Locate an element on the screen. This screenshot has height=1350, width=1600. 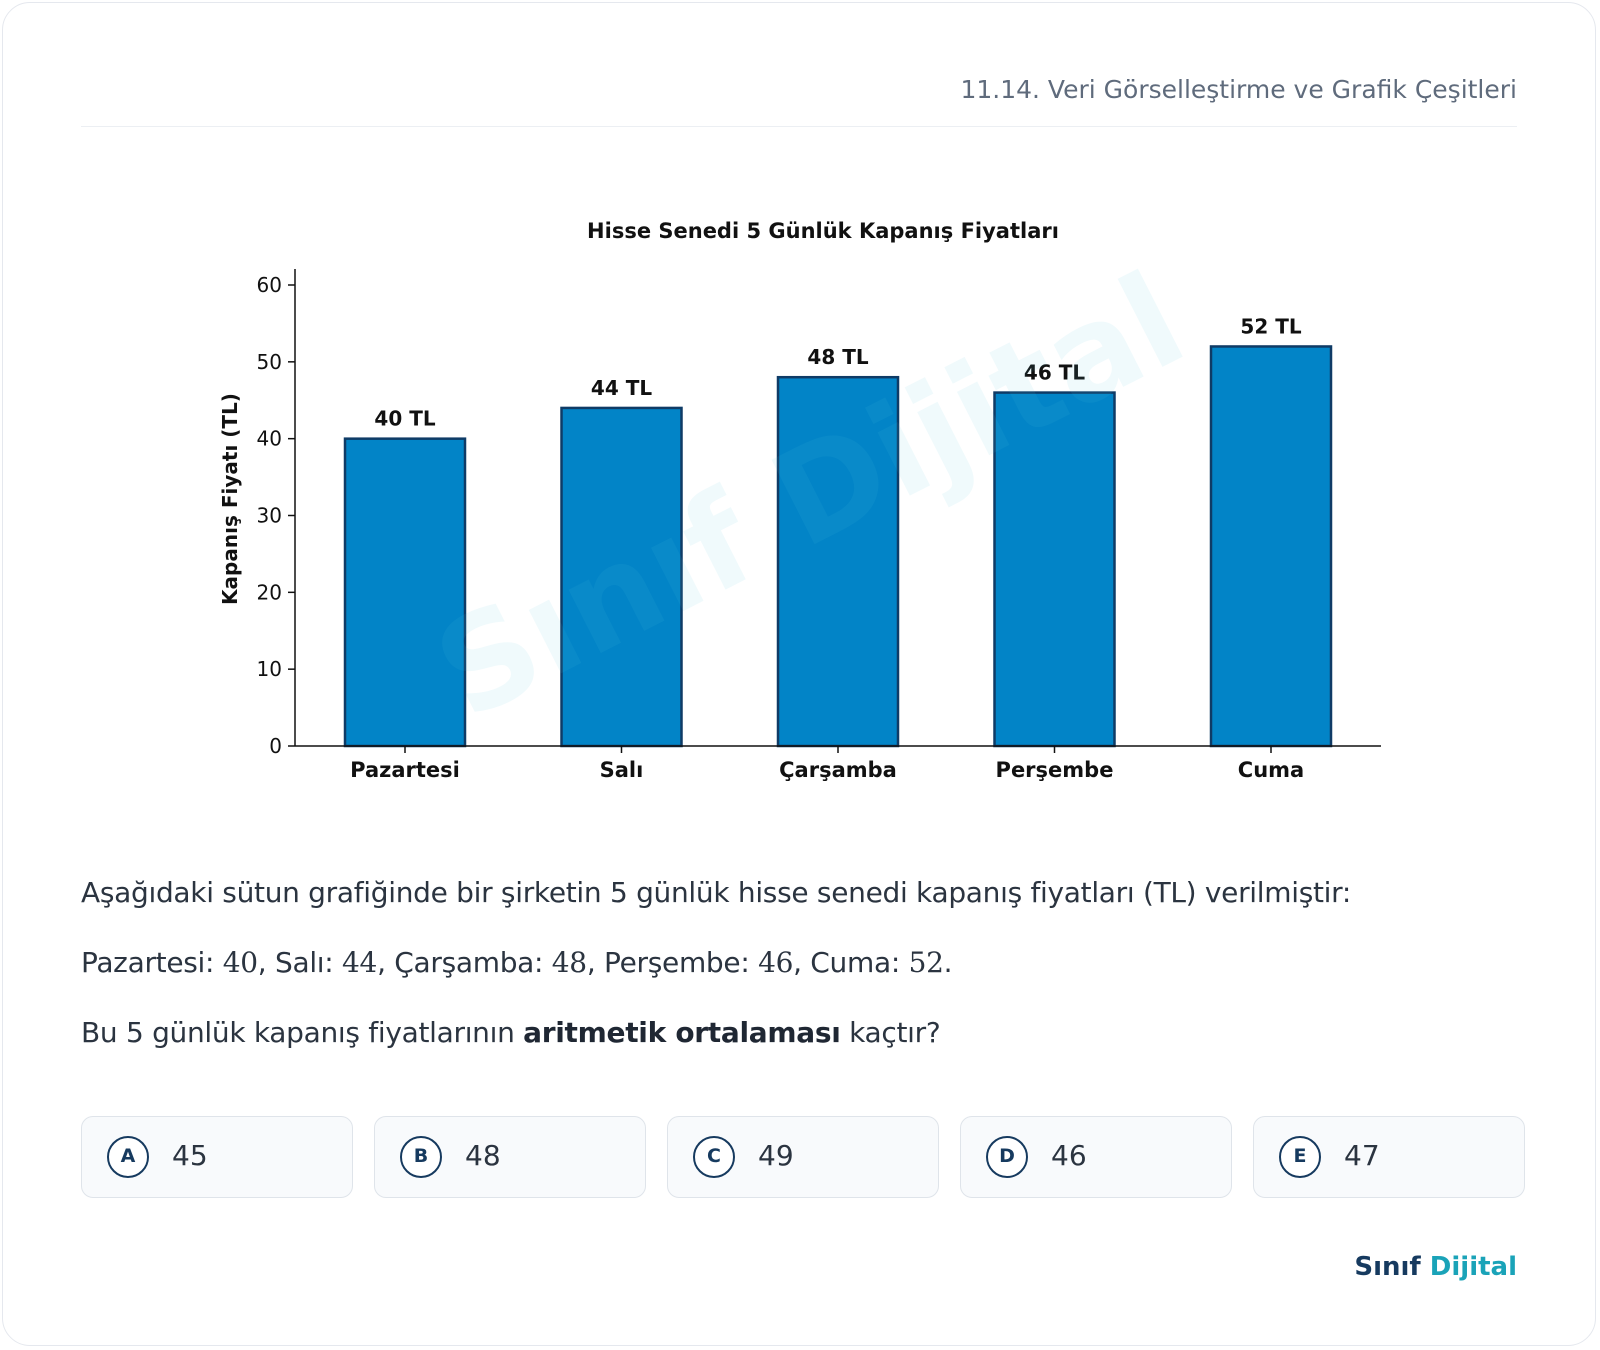
ask-emphasis: aritmetik ortalaması is located at coordinates (682, 1032).